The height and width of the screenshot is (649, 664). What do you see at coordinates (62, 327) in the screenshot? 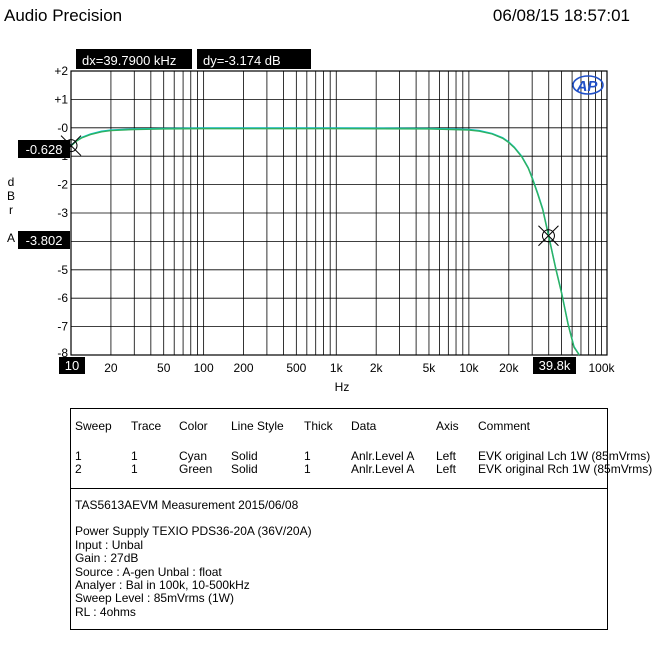
I see `y-tick-label: -7` at bounding box center [62, 327].